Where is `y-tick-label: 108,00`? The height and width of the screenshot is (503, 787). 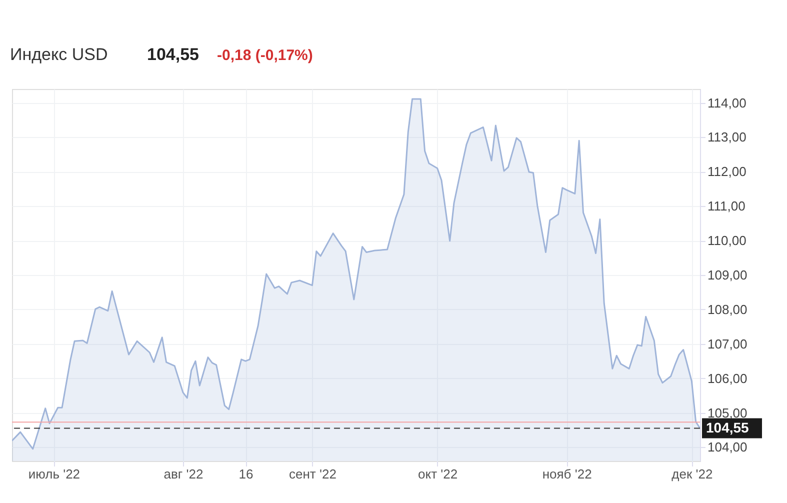
y-tick-label: 108,00 is located at coordinates (728, 309).